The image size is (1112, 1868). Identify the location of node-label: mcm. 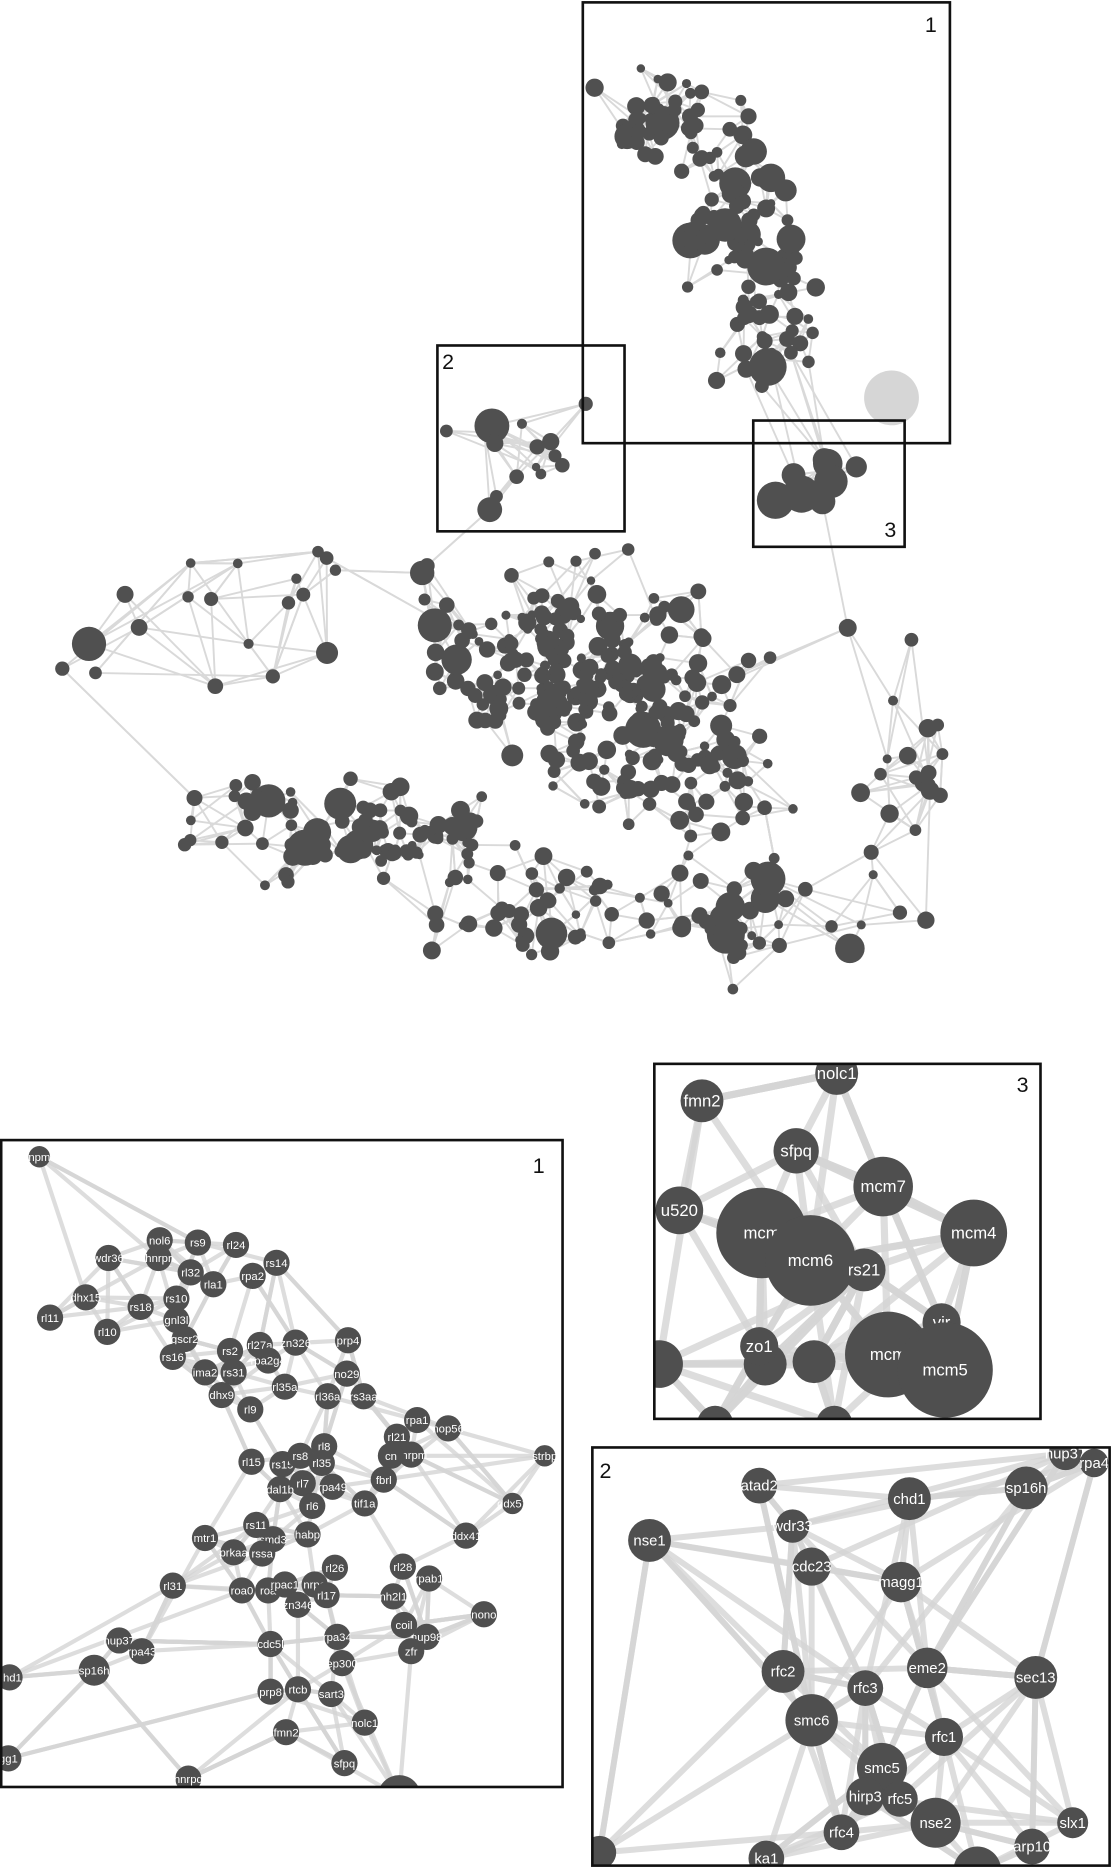
(762, 1233).